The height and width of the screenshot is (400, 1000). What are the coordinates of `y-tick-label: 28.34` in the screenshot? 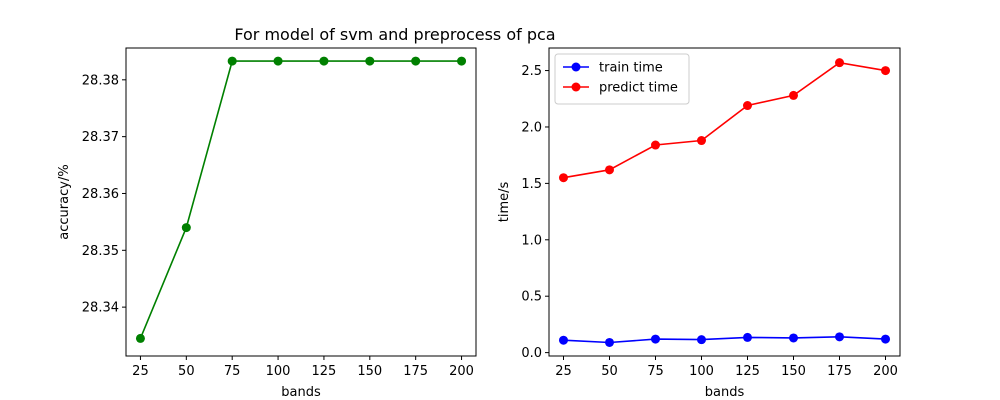 It's located at (100, 308).